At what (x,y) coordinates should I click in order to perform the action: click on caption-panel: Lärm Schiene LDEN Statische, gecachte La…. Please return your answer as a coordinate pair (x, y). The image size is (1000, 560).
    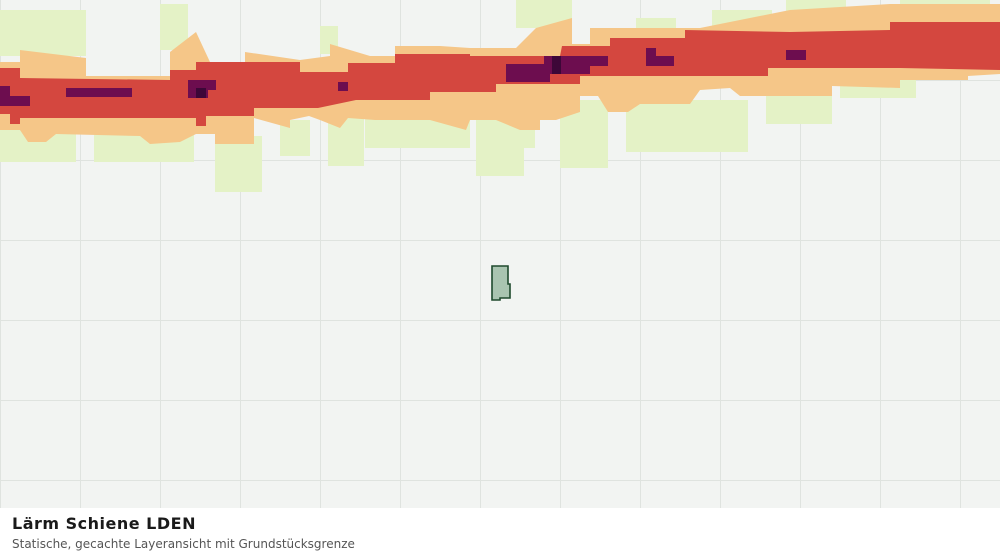
    Looking at the image, I should click on (500, 534).